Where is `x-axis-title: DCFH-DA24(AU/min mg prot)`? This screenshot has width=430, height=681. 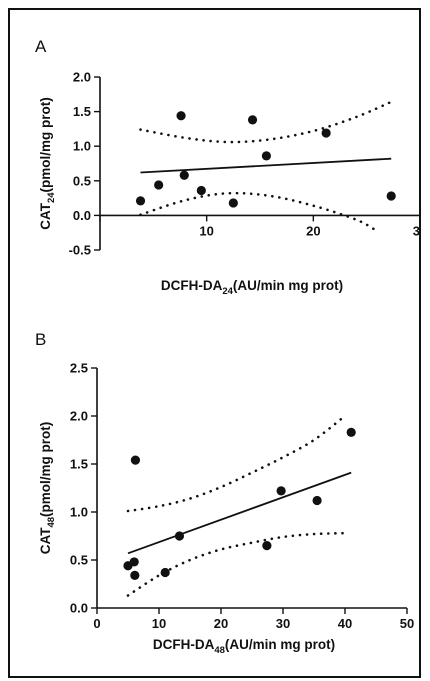 x-axis-title: DCFH-DA24(AU/min mg prot) is located at coordinates (252, 287).